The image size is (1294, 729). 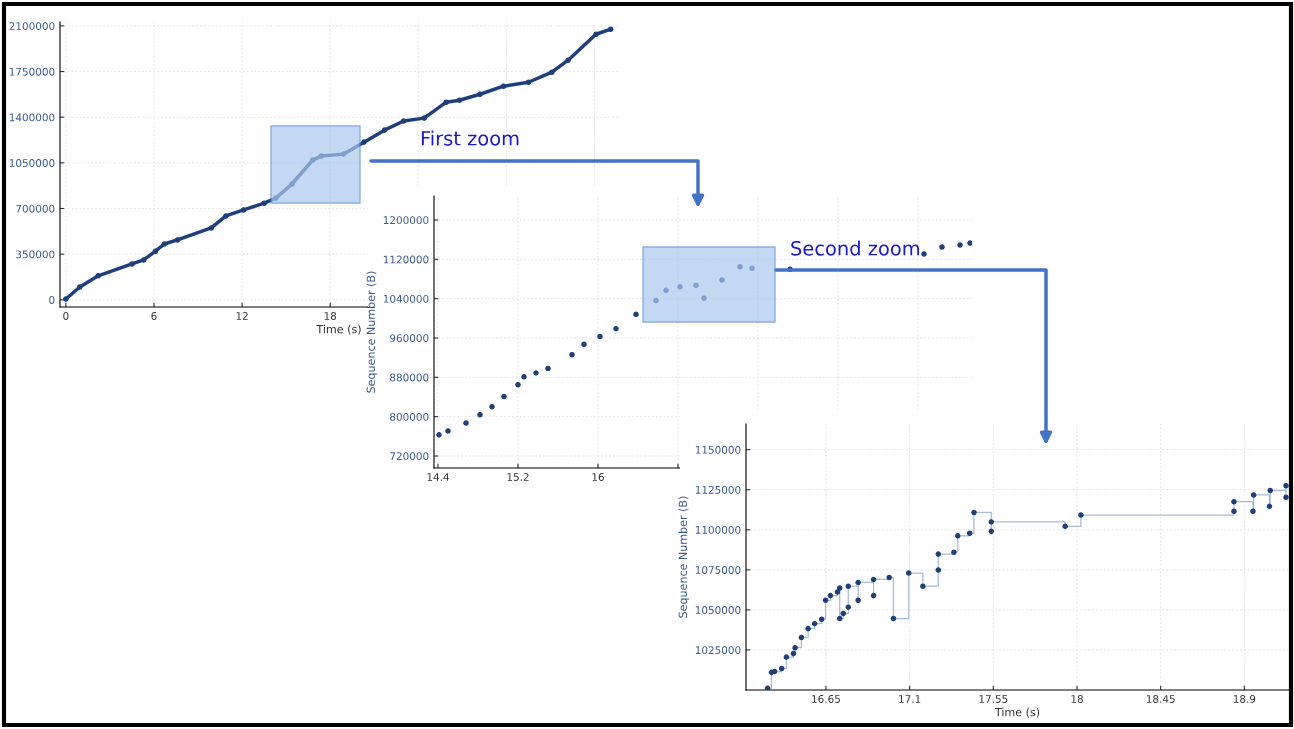 What do you see at coordinates (66, 316) in the screenshot?
I see `x-tick-label: 0` at bounding box center [66, 316].